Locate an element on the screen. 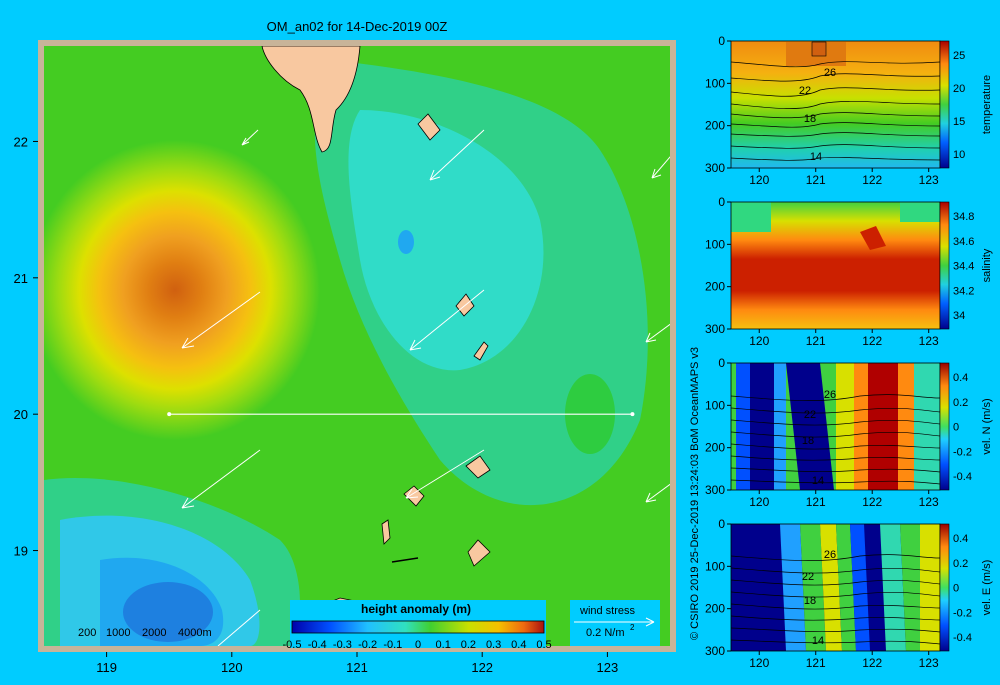 This screenshot has width=1000, height=685. section-cbar-label: temperature is located at coordinates (987, 104).